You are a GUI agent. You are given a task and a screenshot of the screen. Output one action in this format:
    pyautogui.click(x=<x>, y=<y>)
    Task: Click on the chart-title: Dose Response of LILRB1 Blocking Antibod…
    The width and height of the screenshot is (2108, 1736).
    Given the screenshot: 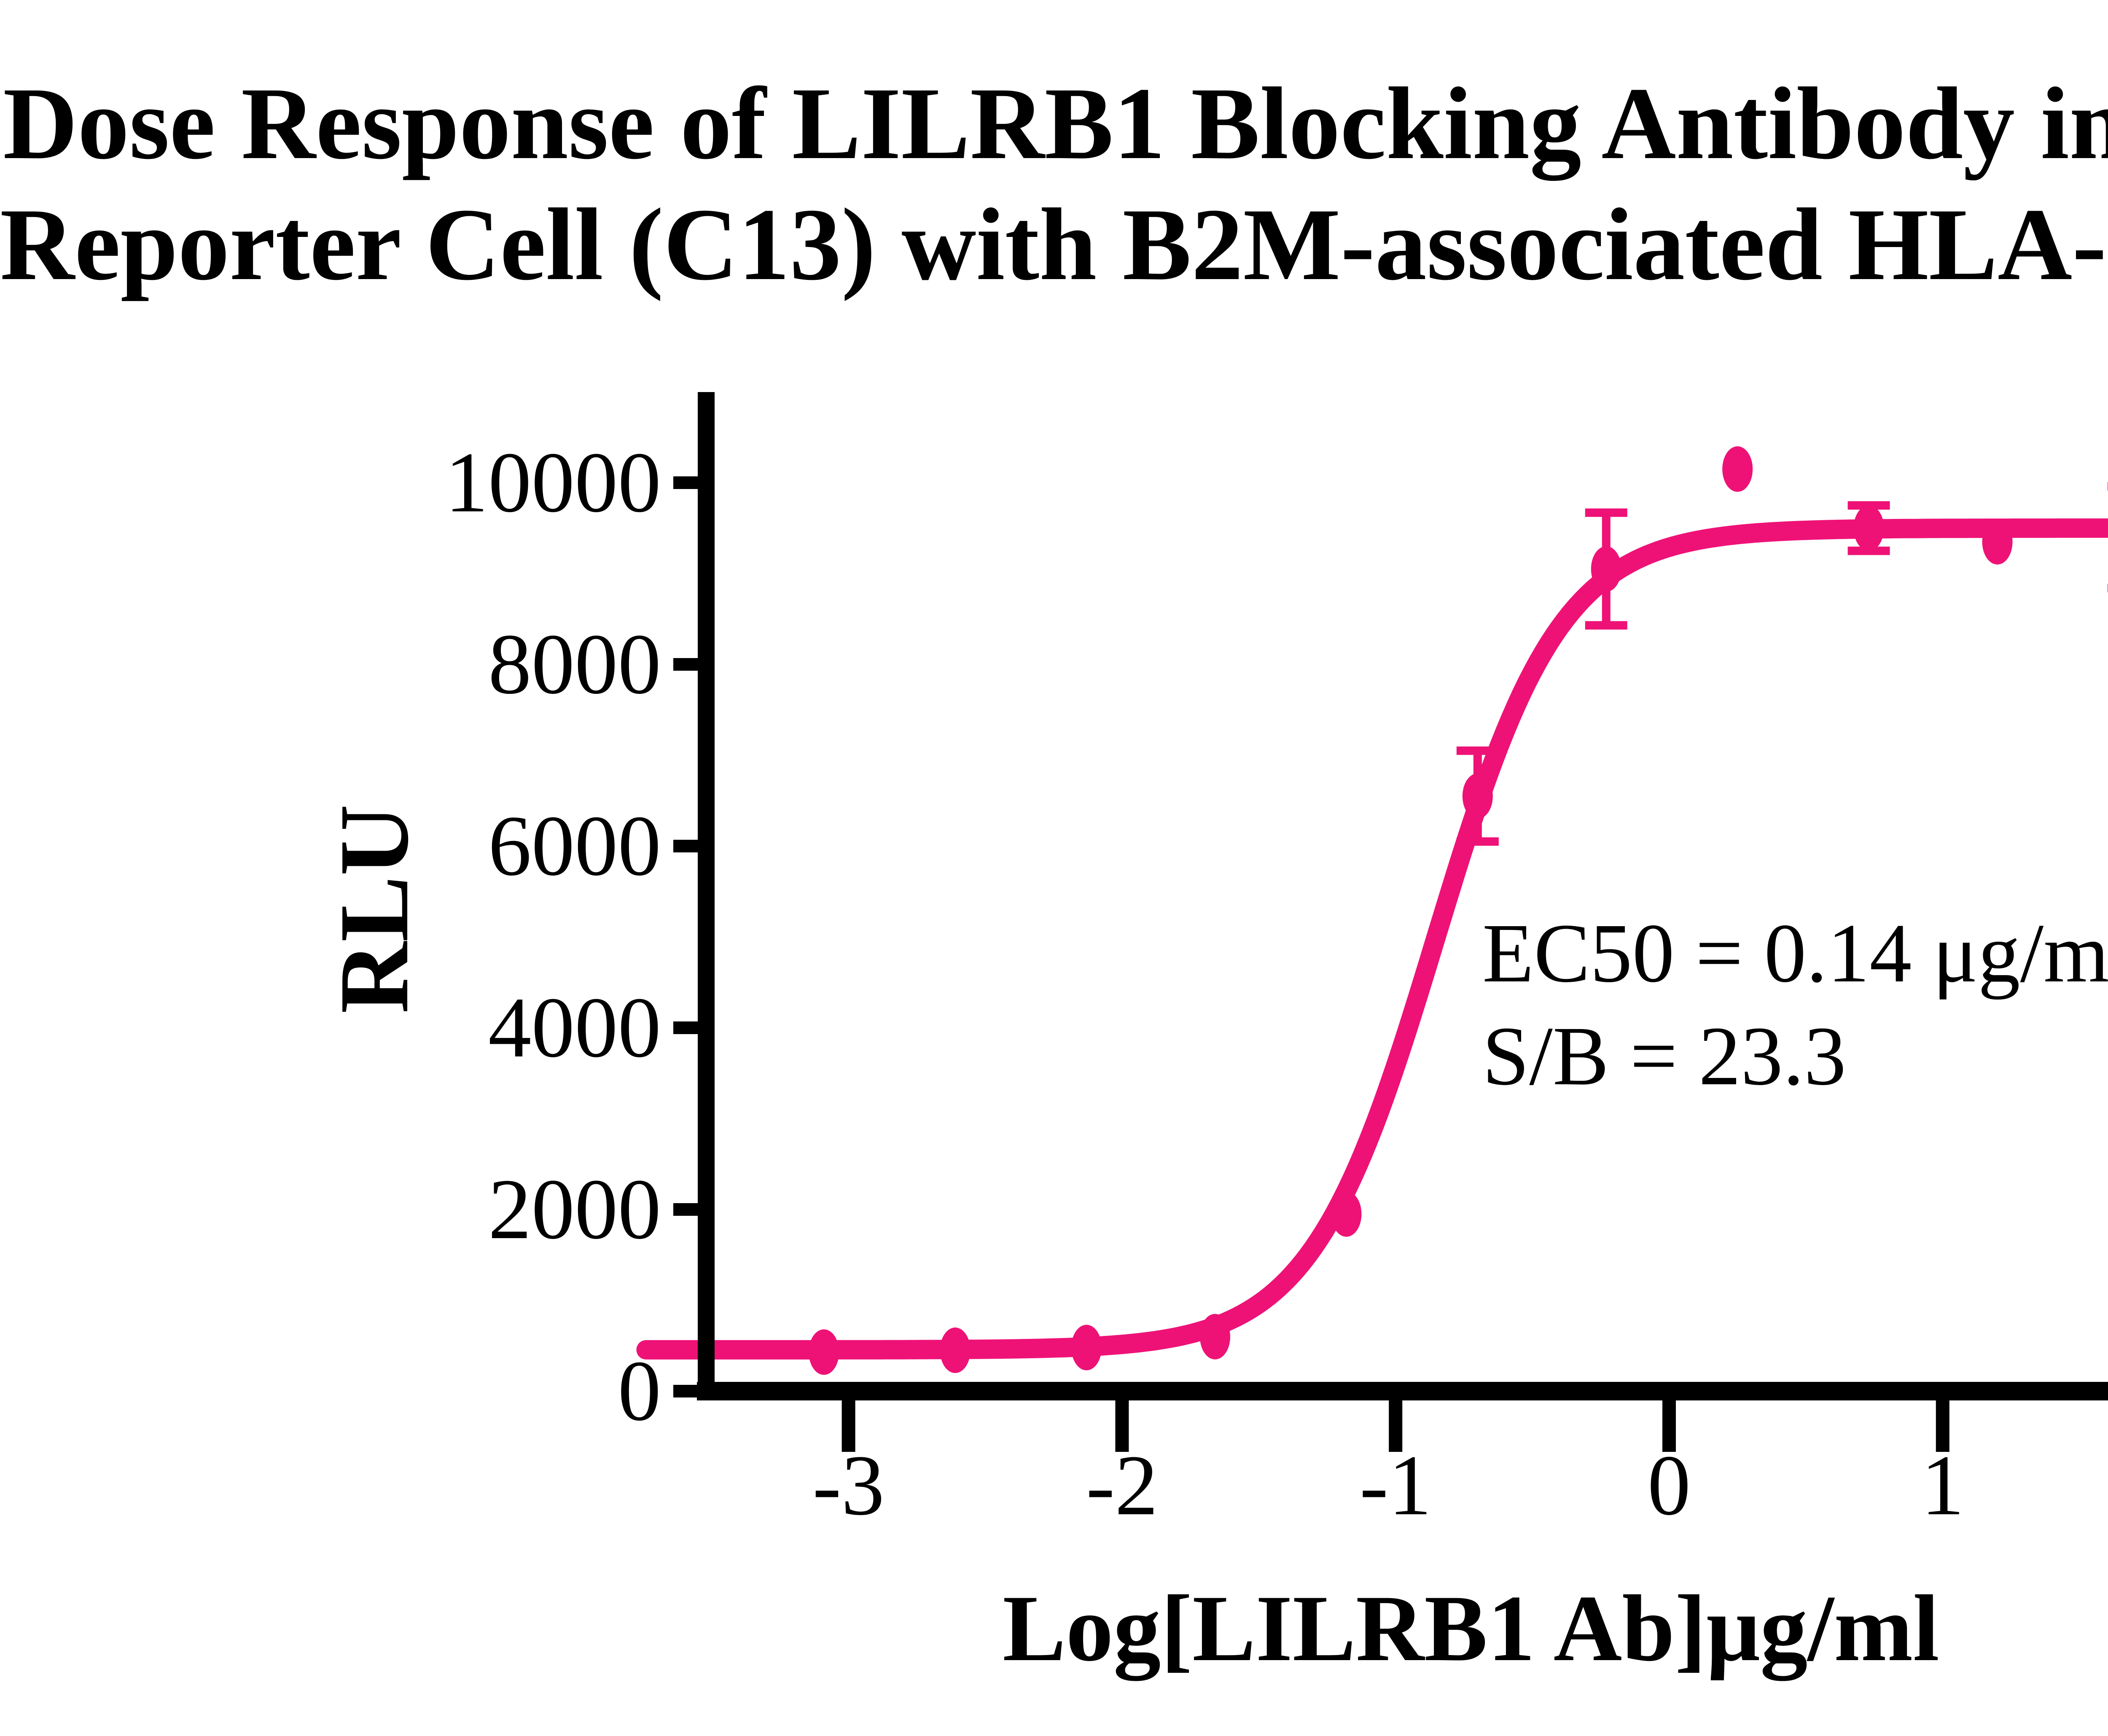 What is the action you would take?
    pyautogui.click(x=1054, y=184)
    